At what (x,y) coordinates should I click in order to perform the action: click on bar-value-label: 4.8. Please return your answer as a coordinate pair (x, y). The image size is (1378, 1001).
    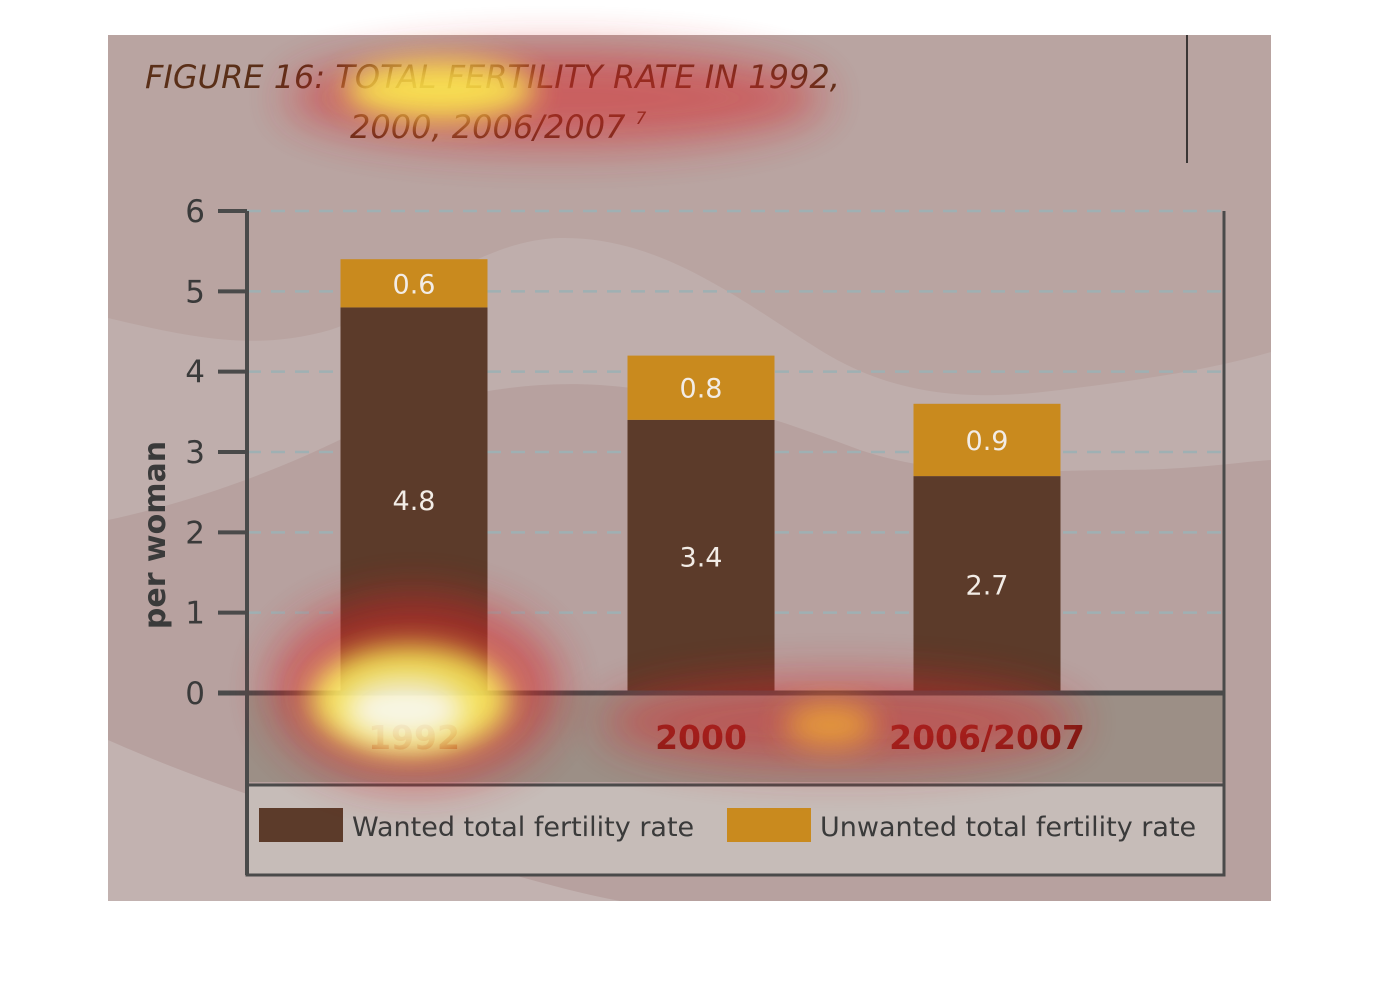
    Looking at the image, I should click on (414, 501).